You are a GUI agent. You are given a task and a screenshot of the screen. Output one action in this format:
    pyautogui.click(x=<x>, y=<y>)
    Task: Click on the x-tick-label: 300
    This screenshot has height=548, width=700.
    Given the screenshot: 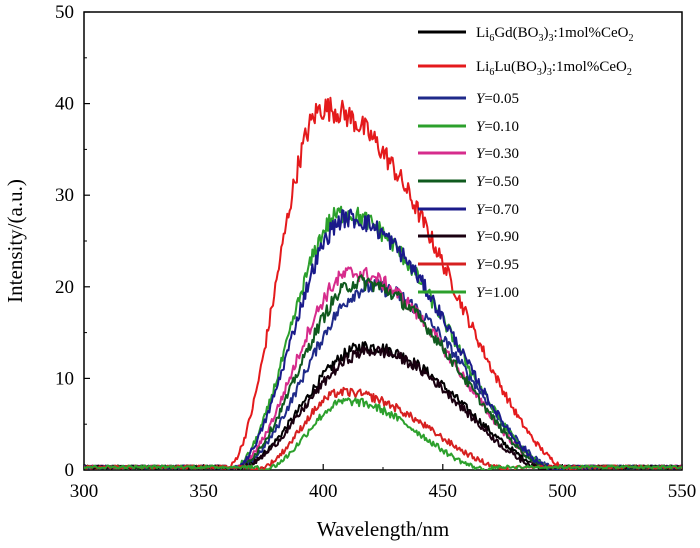 What is the action you would take?
    pyautogui.click(x=84, y=491)
    